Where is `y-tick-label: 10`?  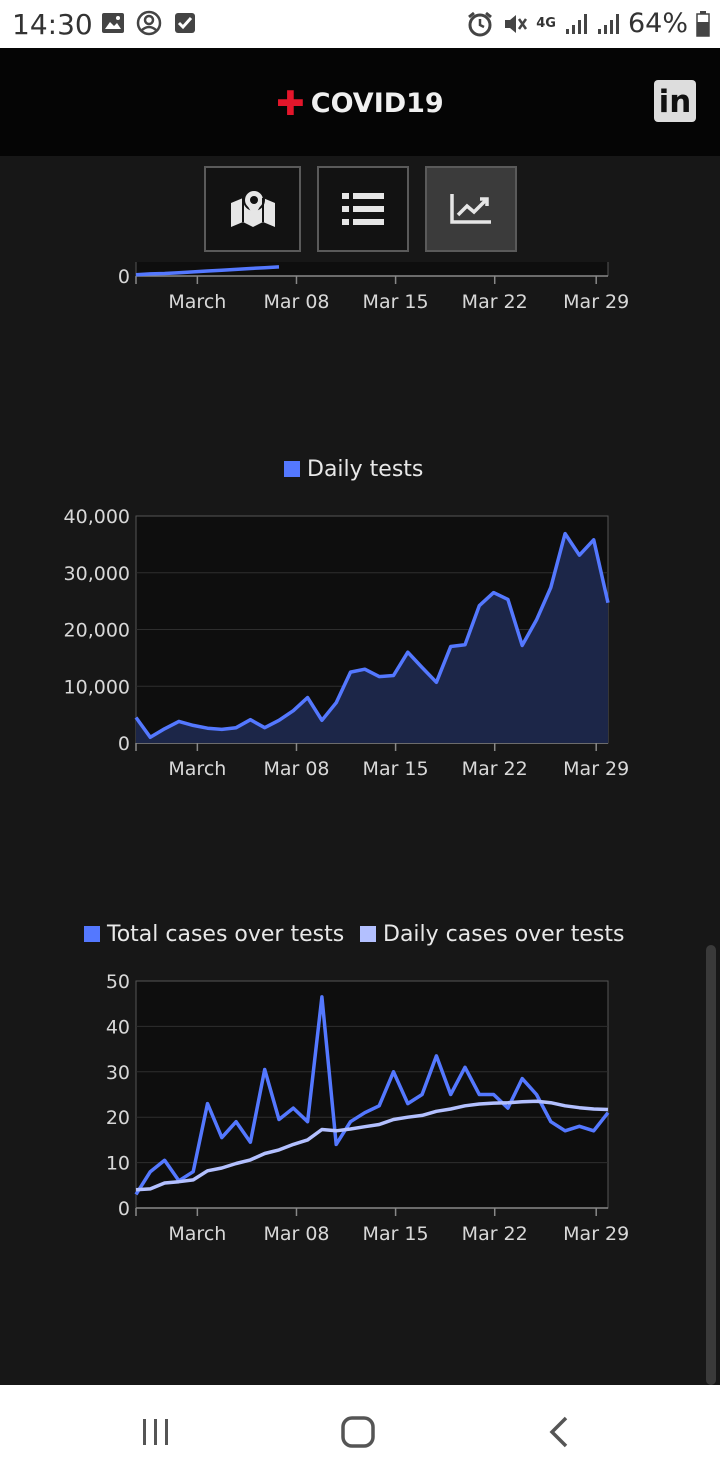 y-tick-label: 10 is located at coordinates (118, 1164).